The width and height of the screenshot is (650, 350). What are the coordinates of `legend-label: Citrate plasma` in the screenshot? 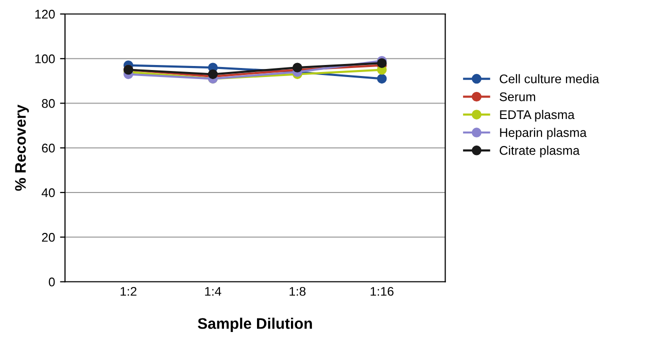 It's located at (540, 152).